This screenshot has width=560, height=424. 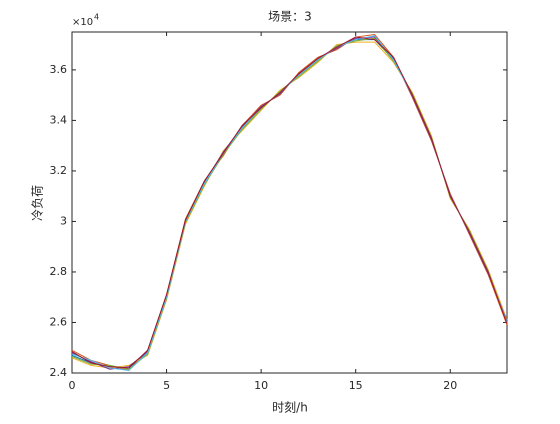 I want to click on y-multiplier-exponent: 4, so click(x=96, y=17).